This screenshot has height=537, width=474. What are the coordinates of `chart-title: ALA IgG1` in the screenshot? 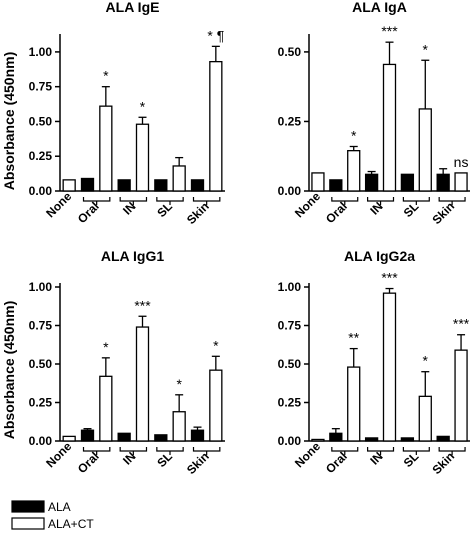 It's located at (132, 256).